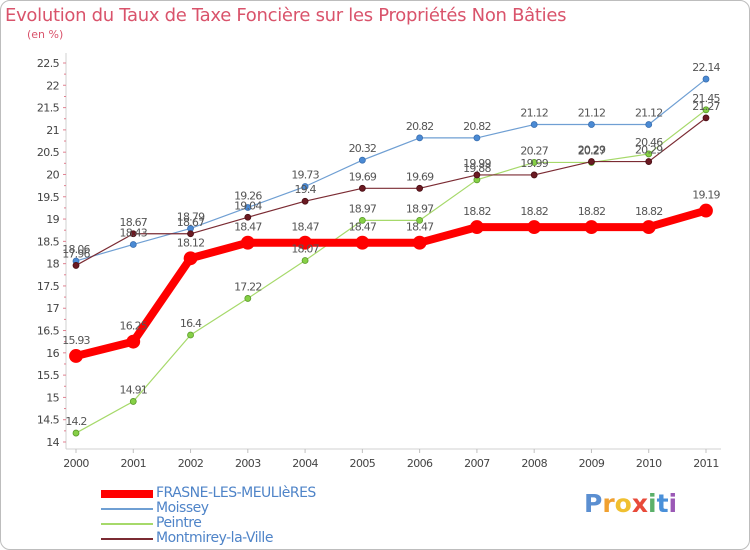 Image resolution: width=750 pixels, height=550 pixels. I want to click on data-label-moissey: 18.79, so click(191, 216).